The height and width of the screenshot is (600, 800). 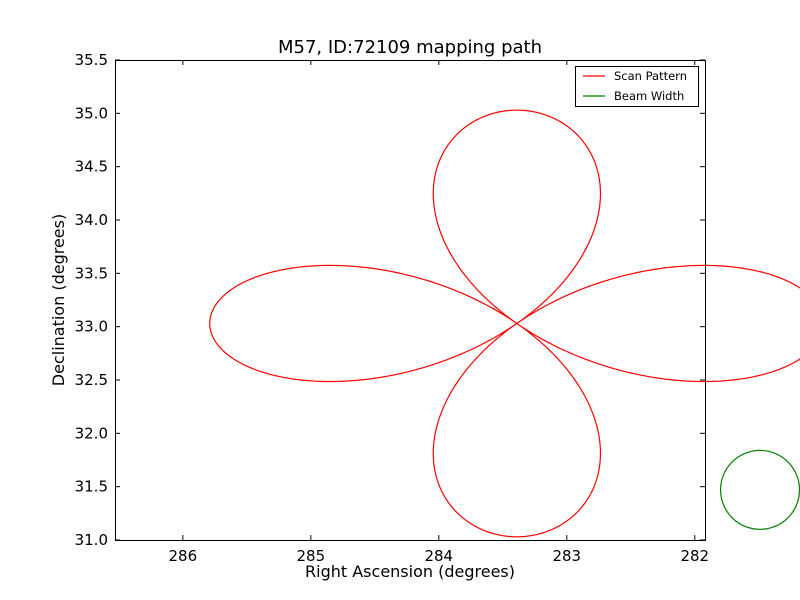 What do you see at coordinates (649, 96) in the screenshot?
I see `legend-label-beam-width: Beam Width` at bounding box center [649, 96].